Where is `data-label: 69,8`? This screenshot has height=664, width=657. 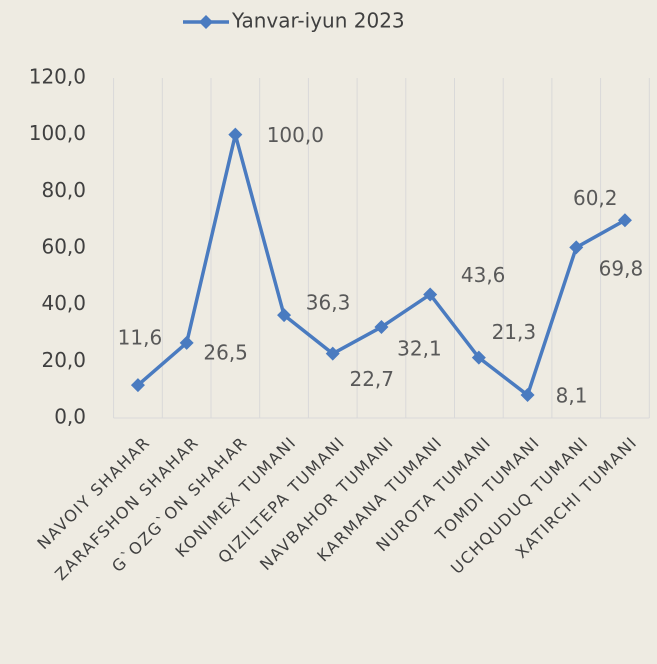 data-label: 69,8 is located at coordinates (621, 269).